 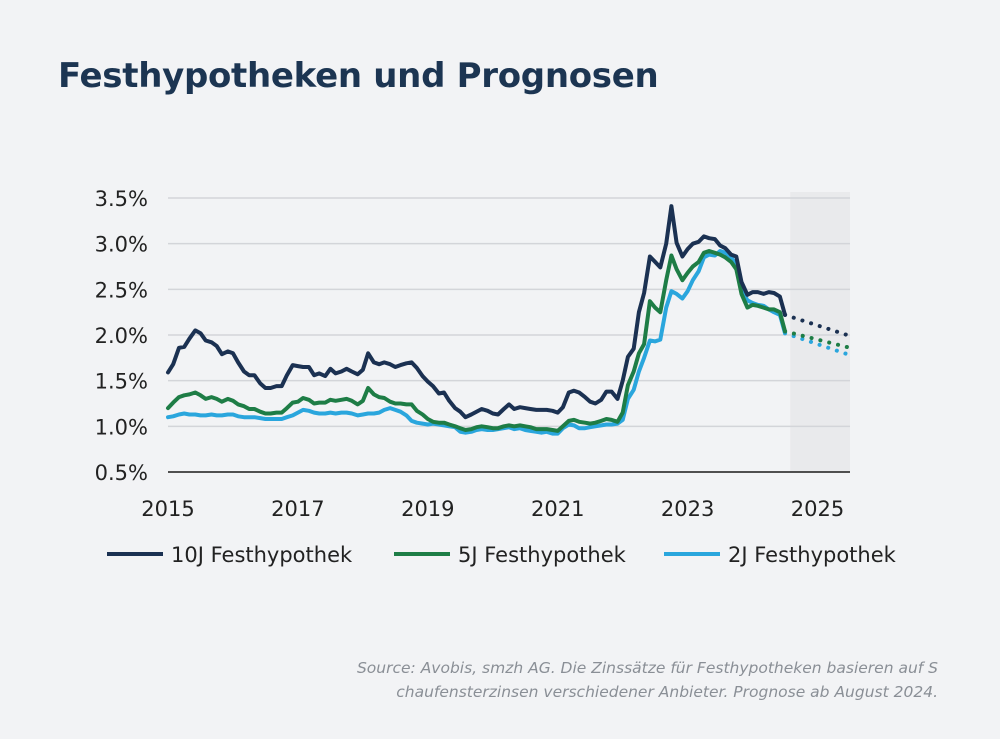 What do you see at coordinates (817, 339) in the screenshot?
I see `forecast-line-5j` at bounding box center [817, 339].